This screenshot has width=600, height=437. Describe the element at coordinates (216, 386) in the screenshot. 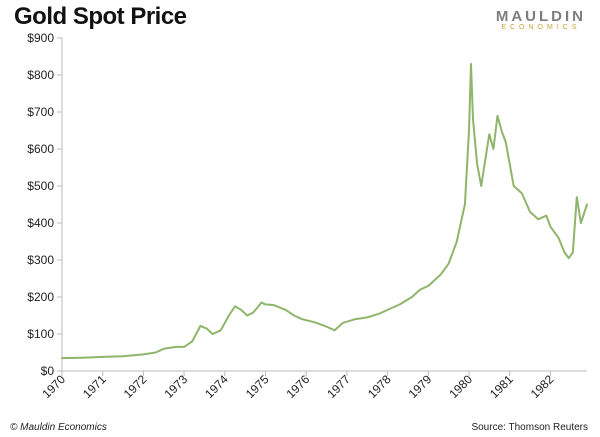

I see `x-tick-label: 1974` at that location.